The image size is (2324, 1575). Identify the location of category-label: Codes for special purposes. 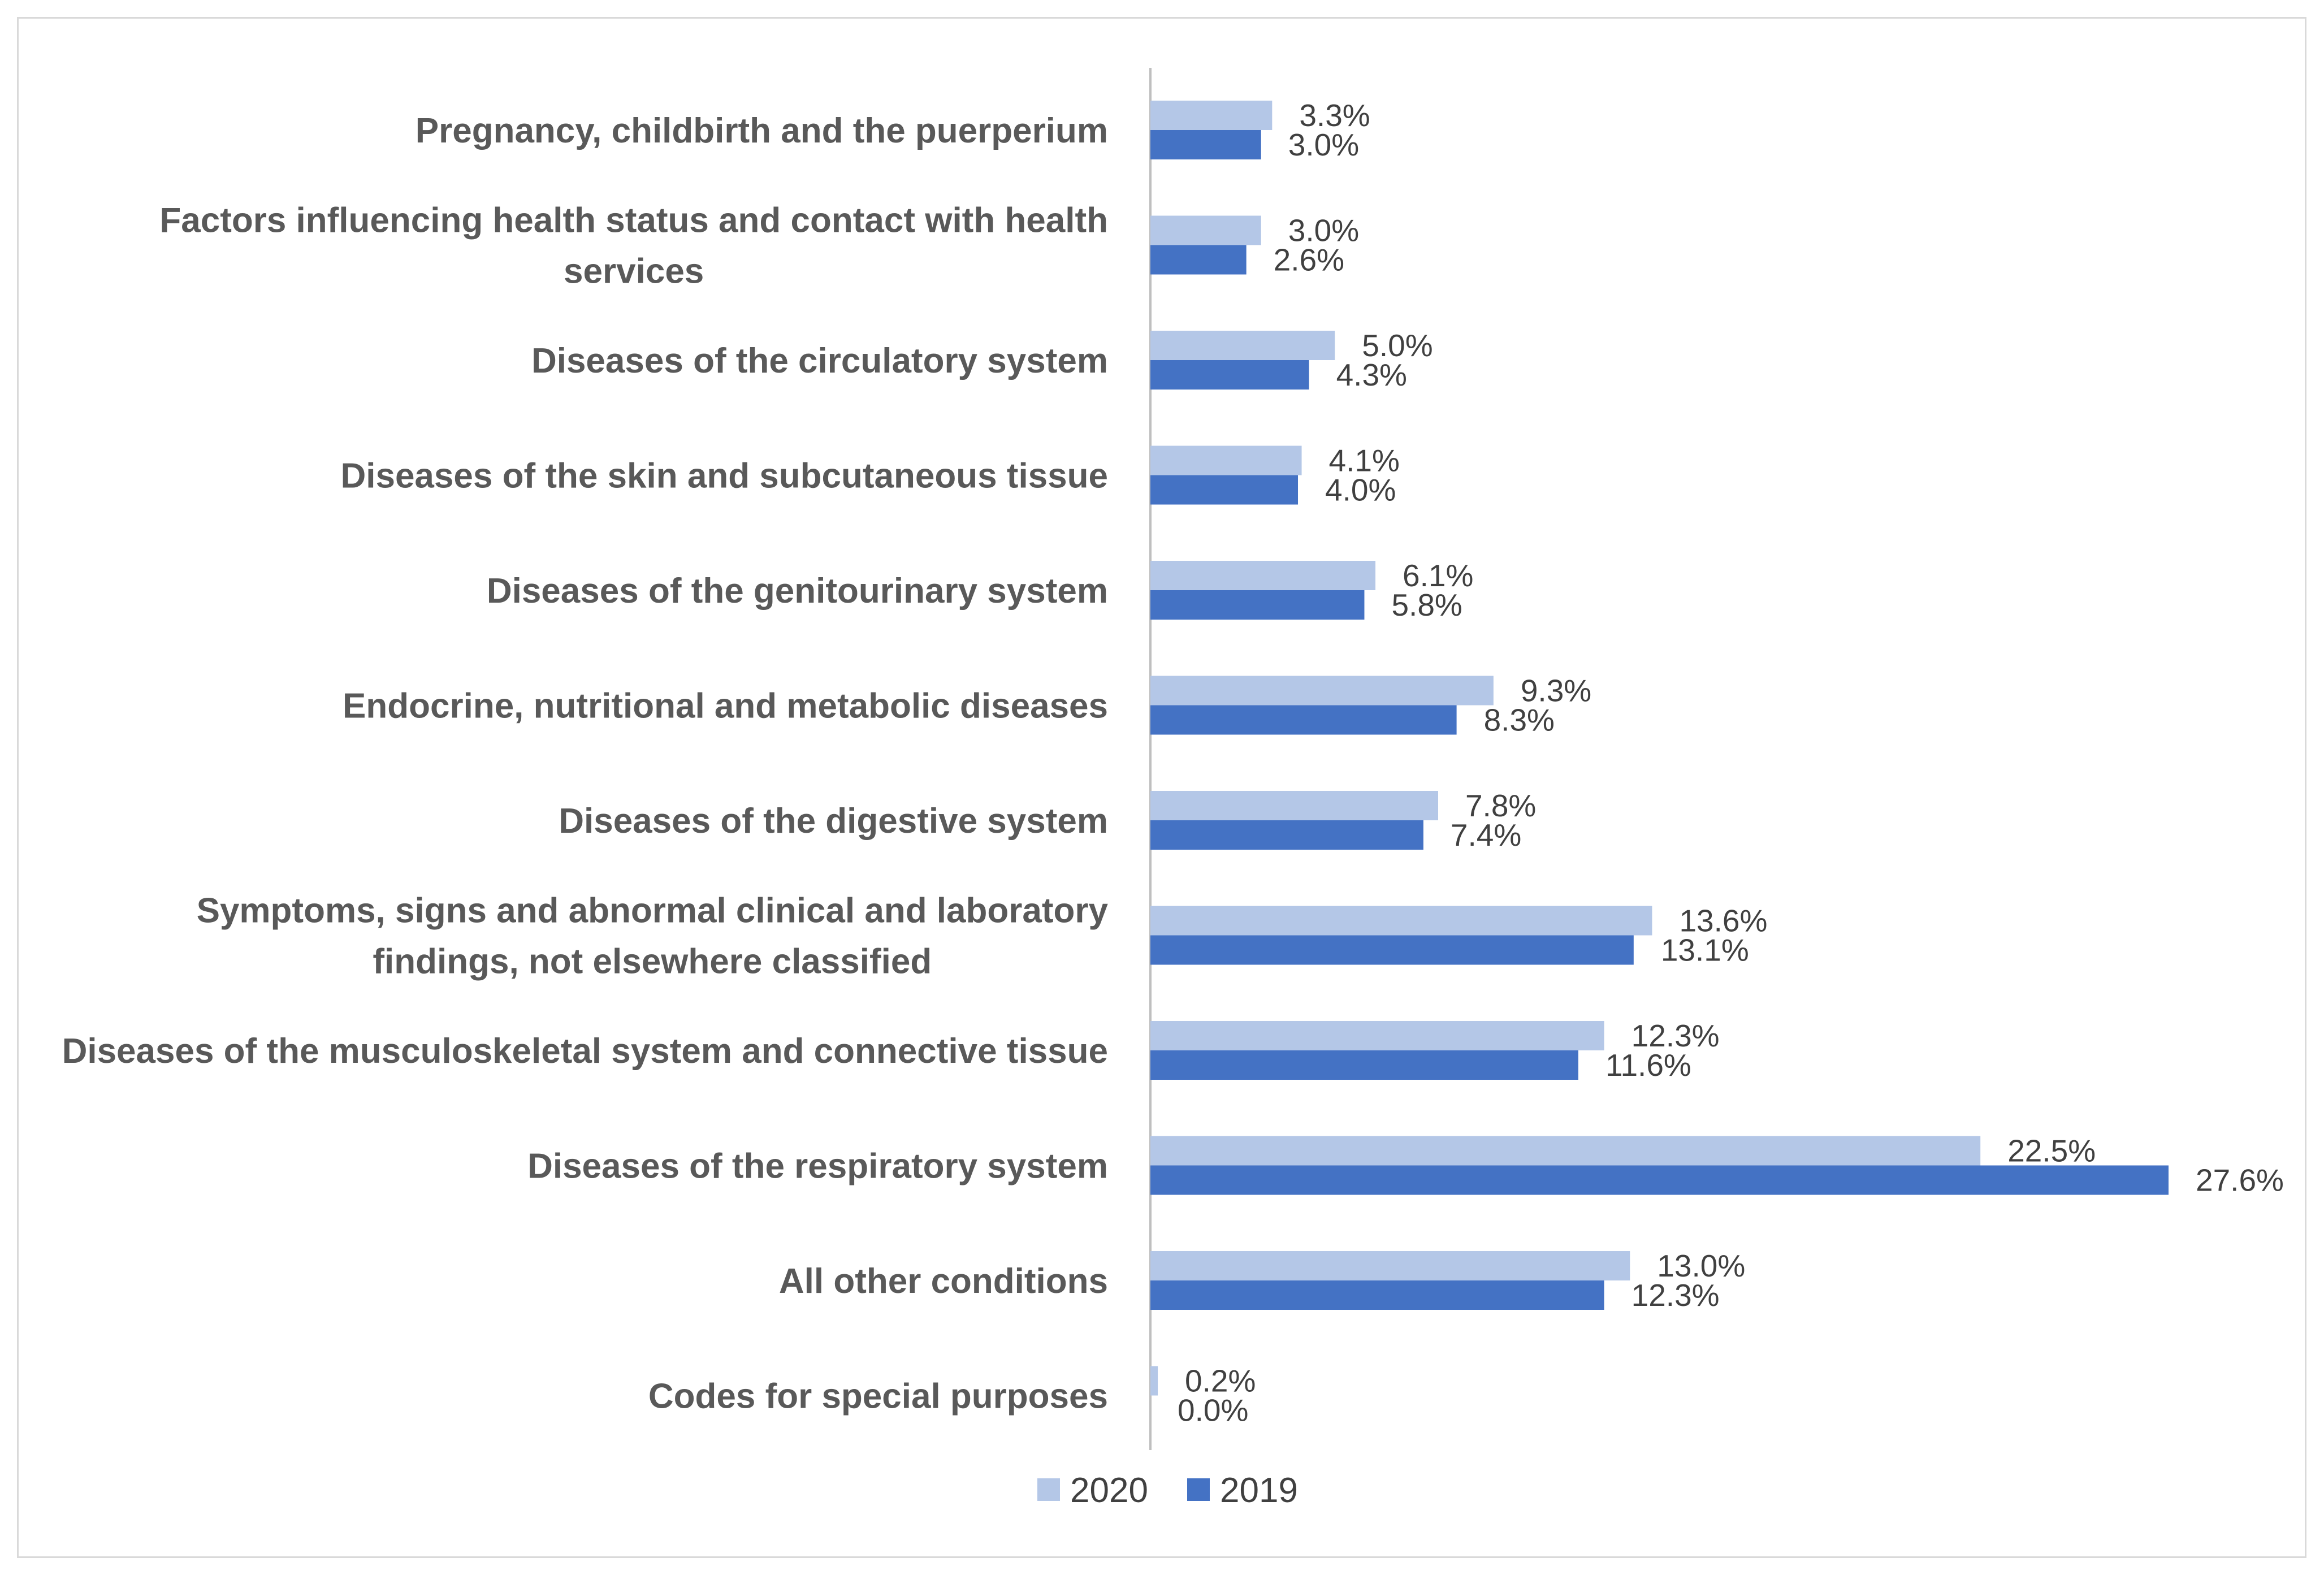
(878, 1396).